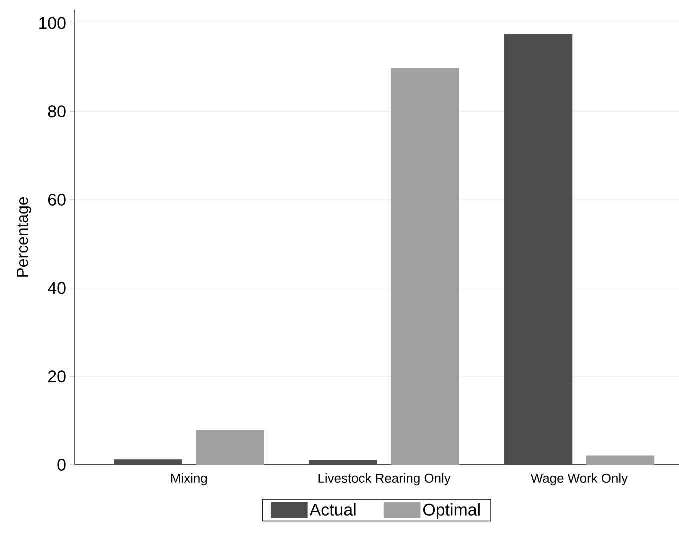 The image size is (679, 539). I want to click on x-tick-label: Livestock Rearing Only, so click(384, 480).